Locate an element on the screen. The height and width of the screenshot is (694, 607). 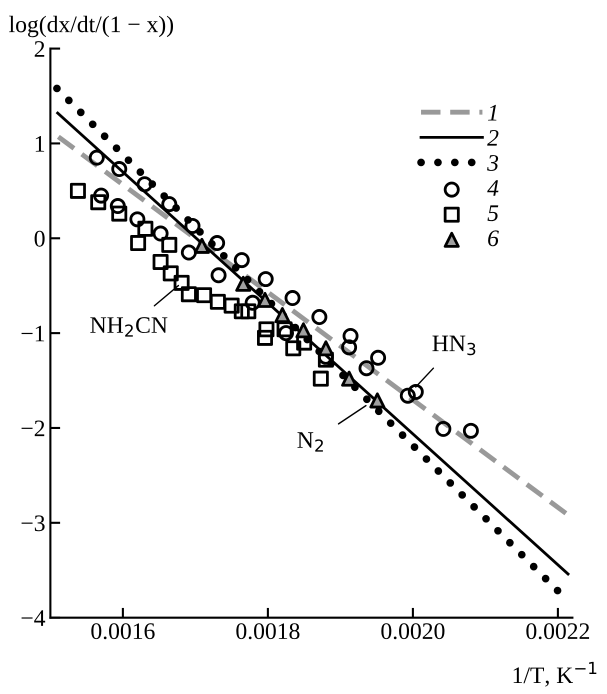
legend-label: 5 is located at coordinates (493, 213).